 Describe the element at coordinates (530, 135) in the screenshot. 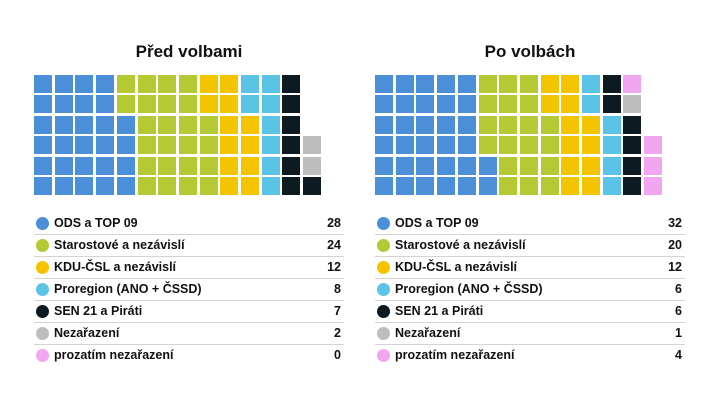

I see `waffle-grid` at that location.